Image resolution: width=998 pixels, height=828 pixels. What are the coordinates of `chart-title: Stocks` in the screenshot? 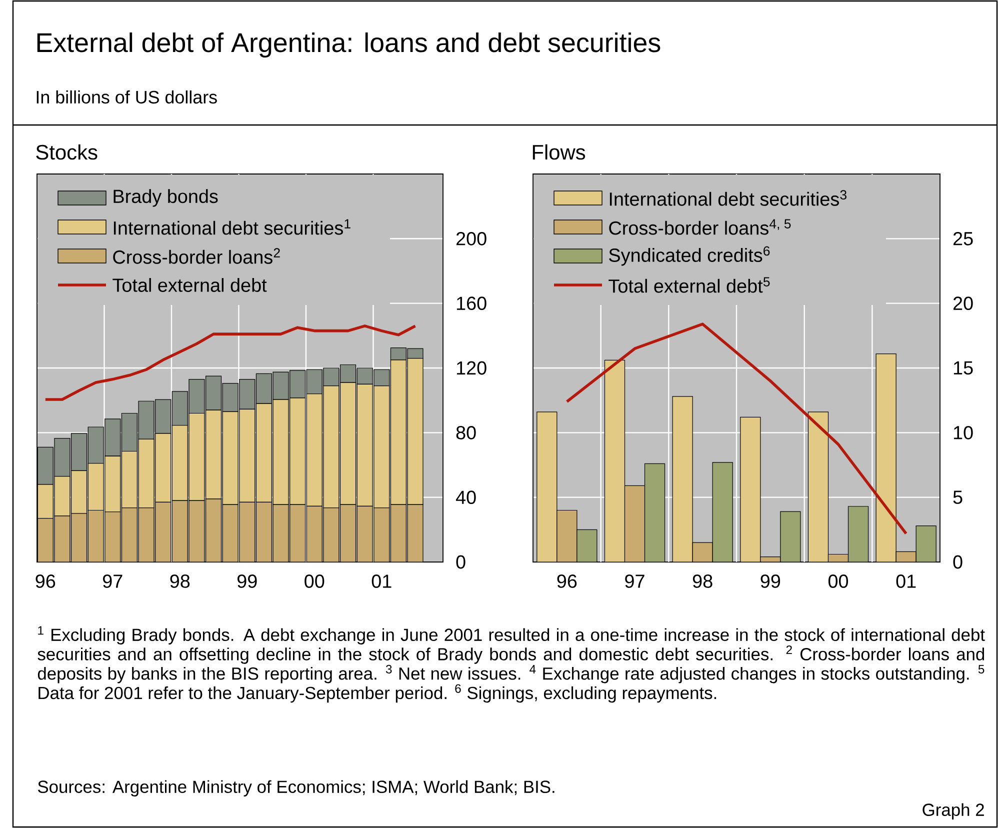 It's located at (67, 152).